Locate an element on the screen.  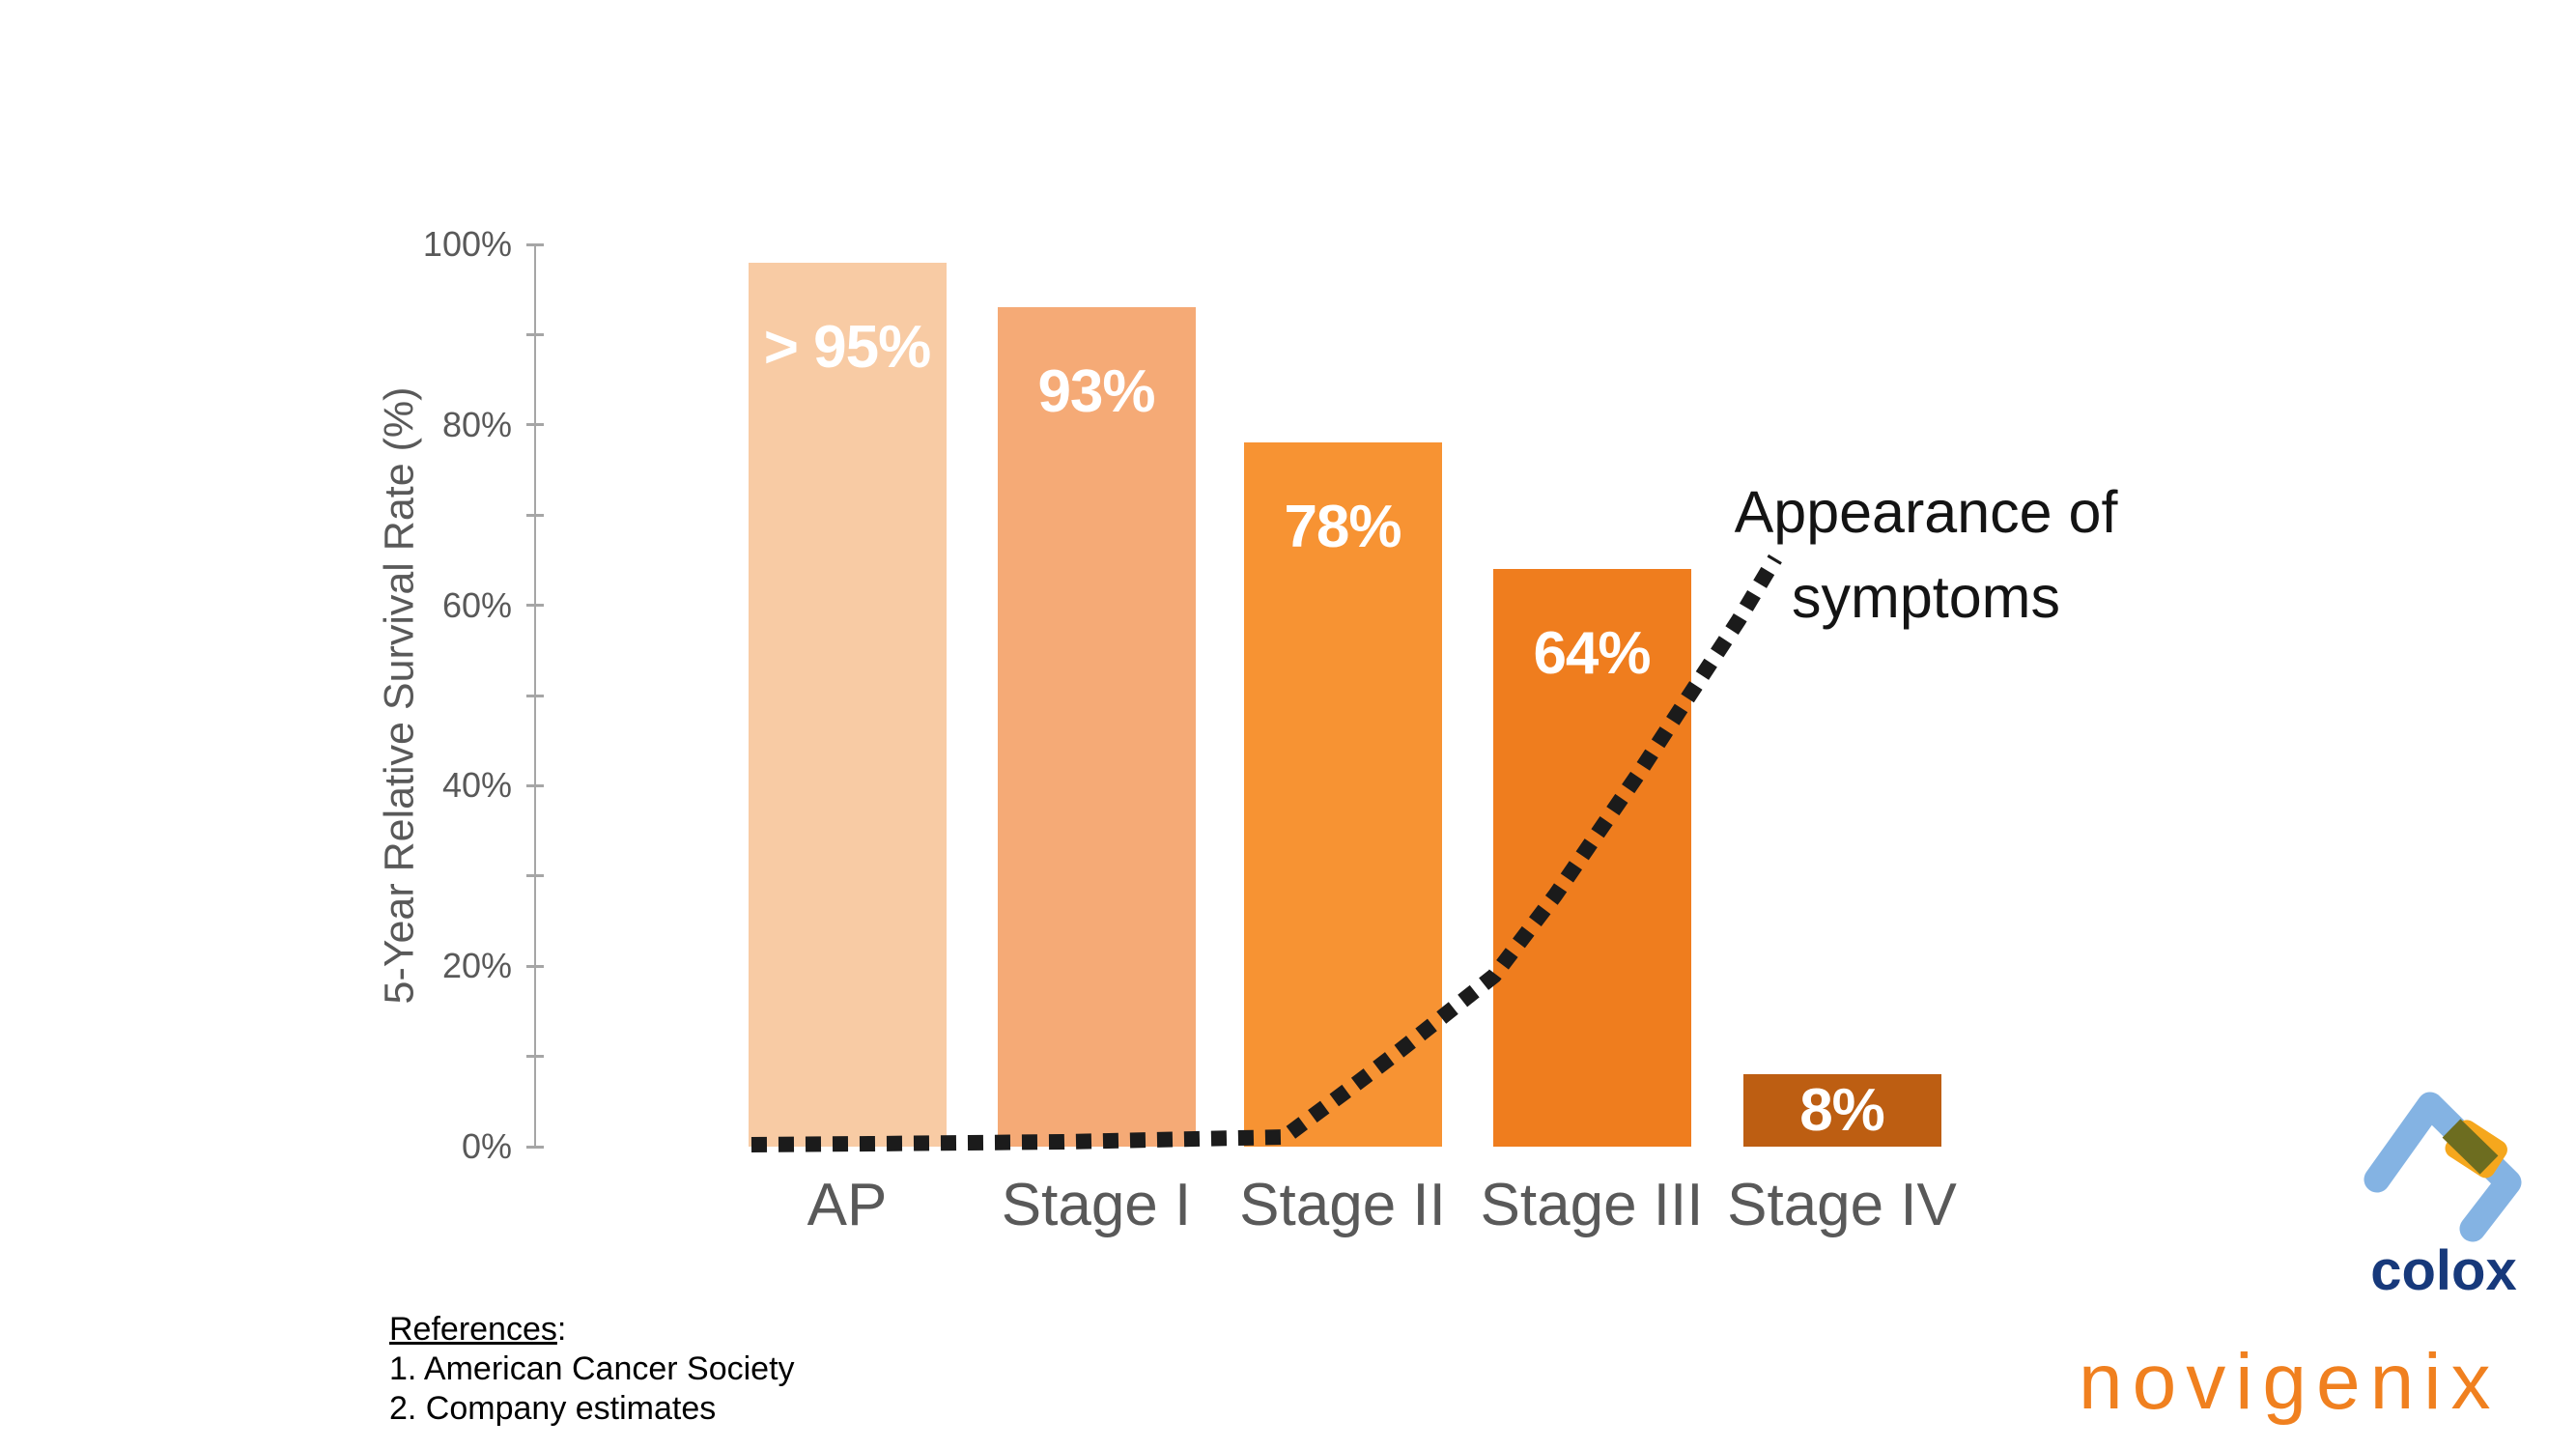
y-axis-tick-label: 40% is located at coordinates (476, 785).